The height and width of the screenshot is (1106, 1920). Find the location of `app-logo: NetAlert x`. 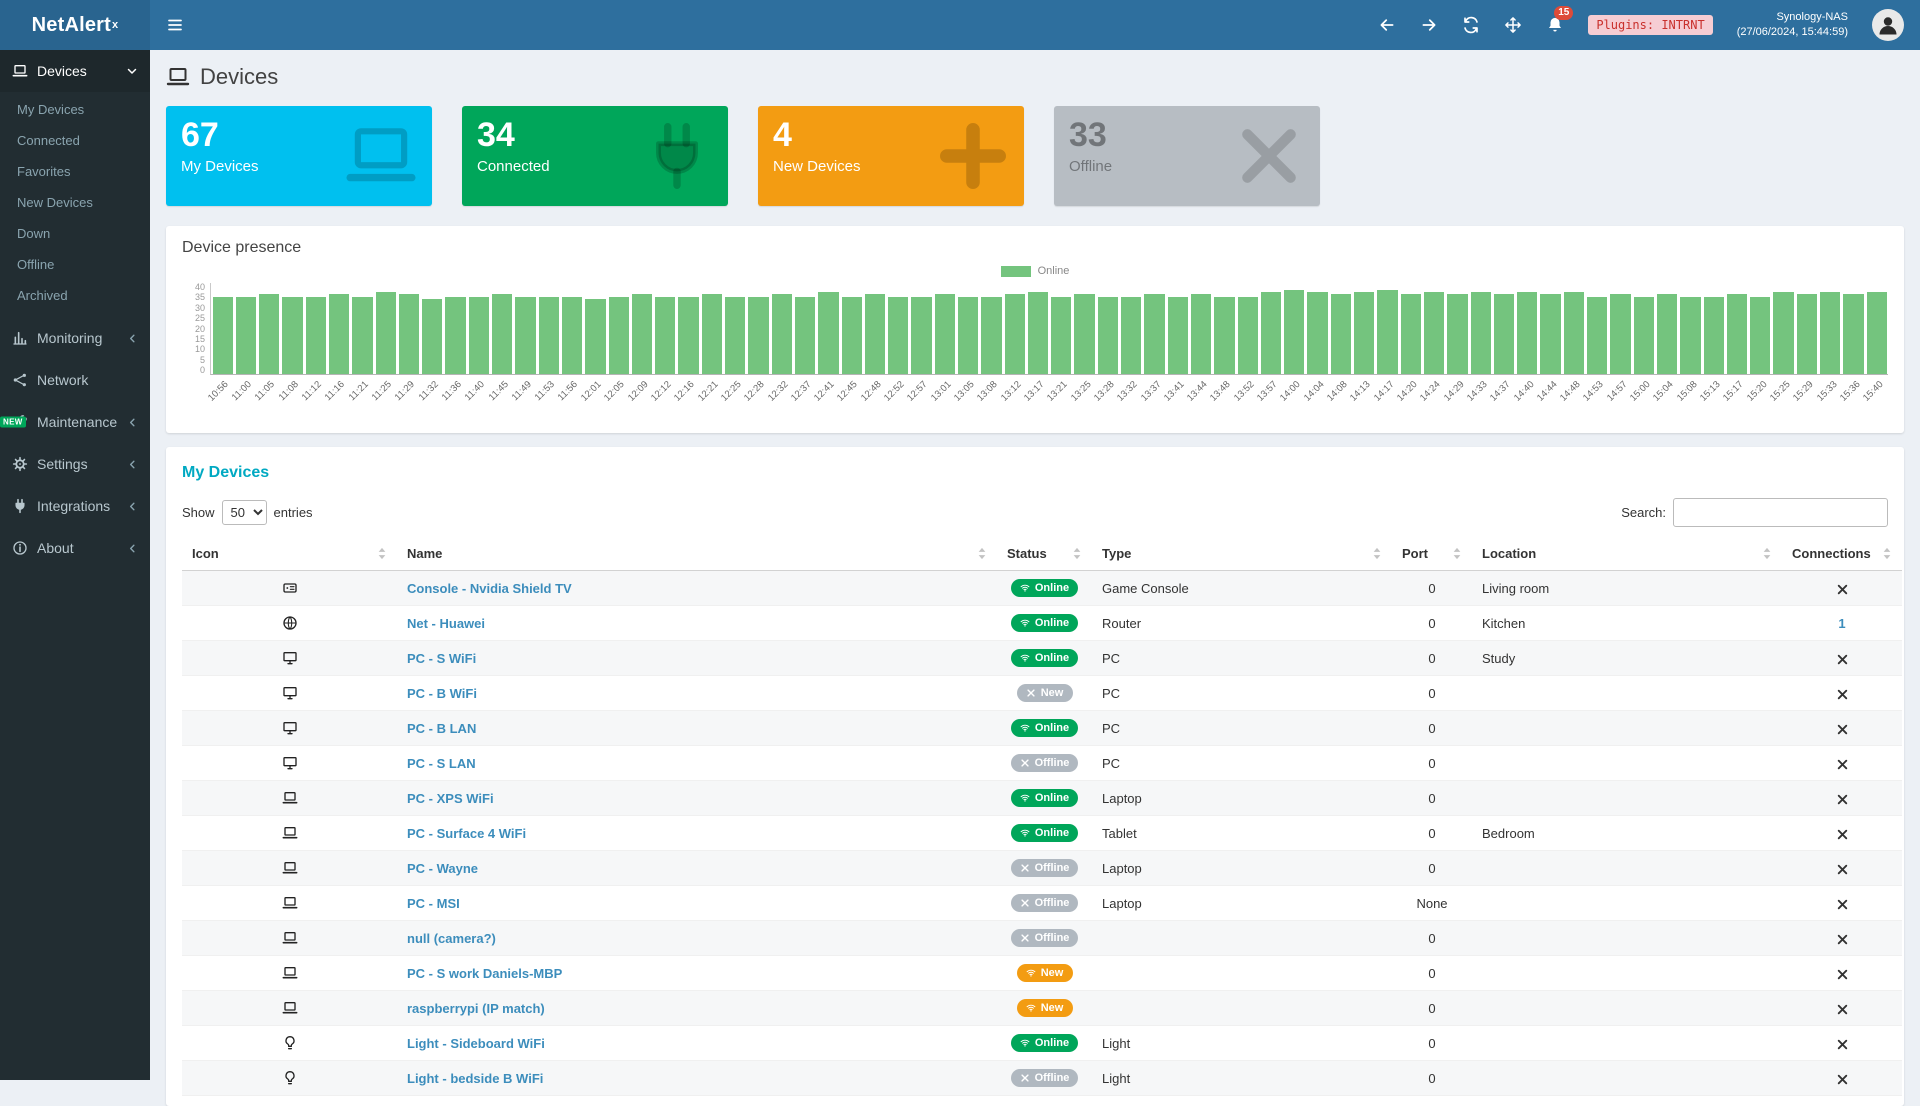

app-logo: NetAlert x is located at coordinates (75, 25).